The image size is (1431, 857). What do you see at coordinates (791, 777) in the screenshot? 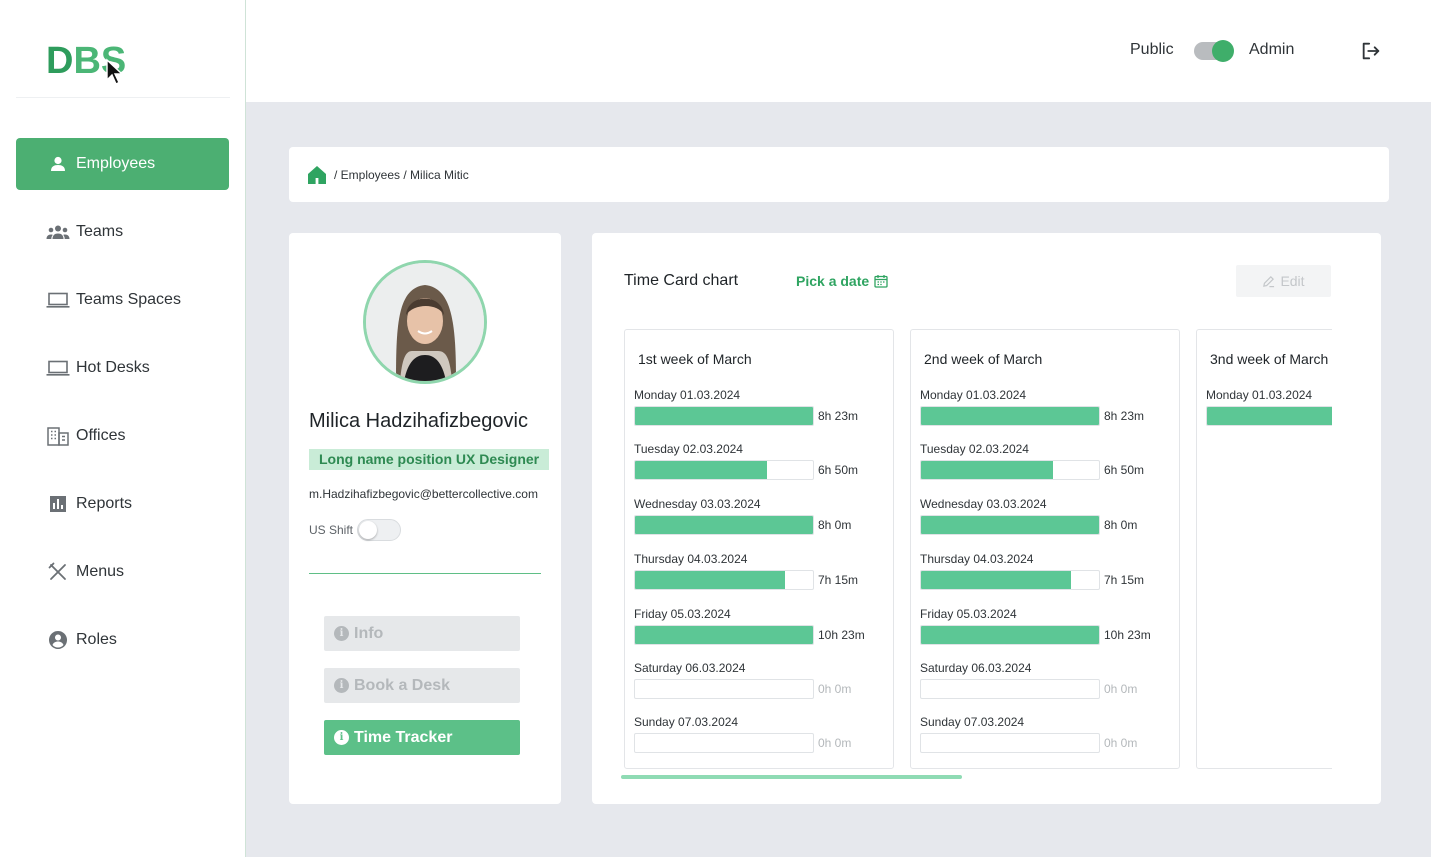
I see `horizontal-scrollbar` at bounding box center [791, 777].